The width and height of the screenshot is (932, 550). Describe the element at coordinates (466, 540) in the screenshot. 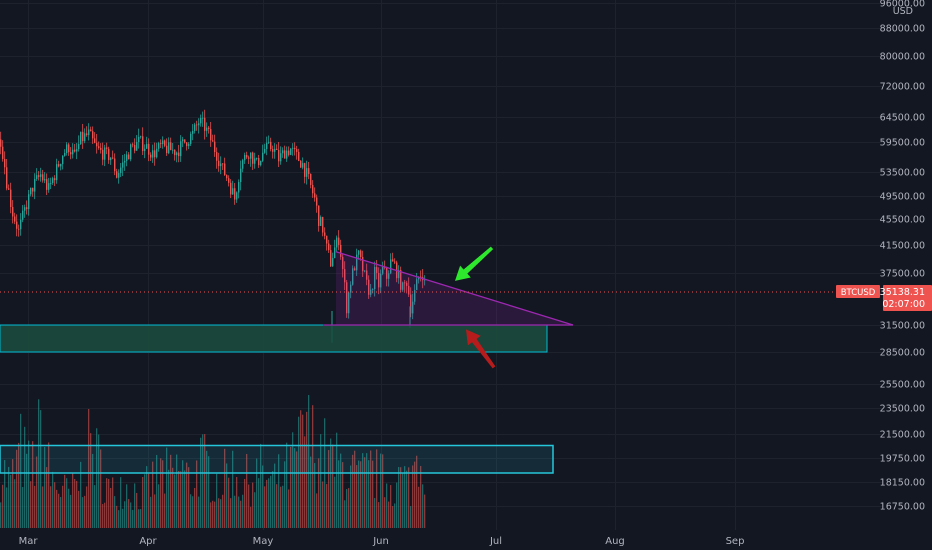

I see `time-axis: Mar Apr May Jun Jul Aug Sep` at that location.